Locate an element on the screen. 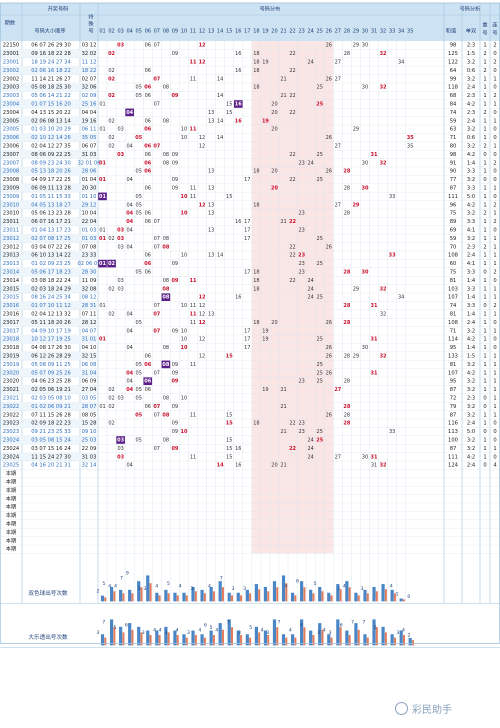 This screenshot has width=500, height=728. row-special-numbers: 01 04 is located at coordinates (90, 180).